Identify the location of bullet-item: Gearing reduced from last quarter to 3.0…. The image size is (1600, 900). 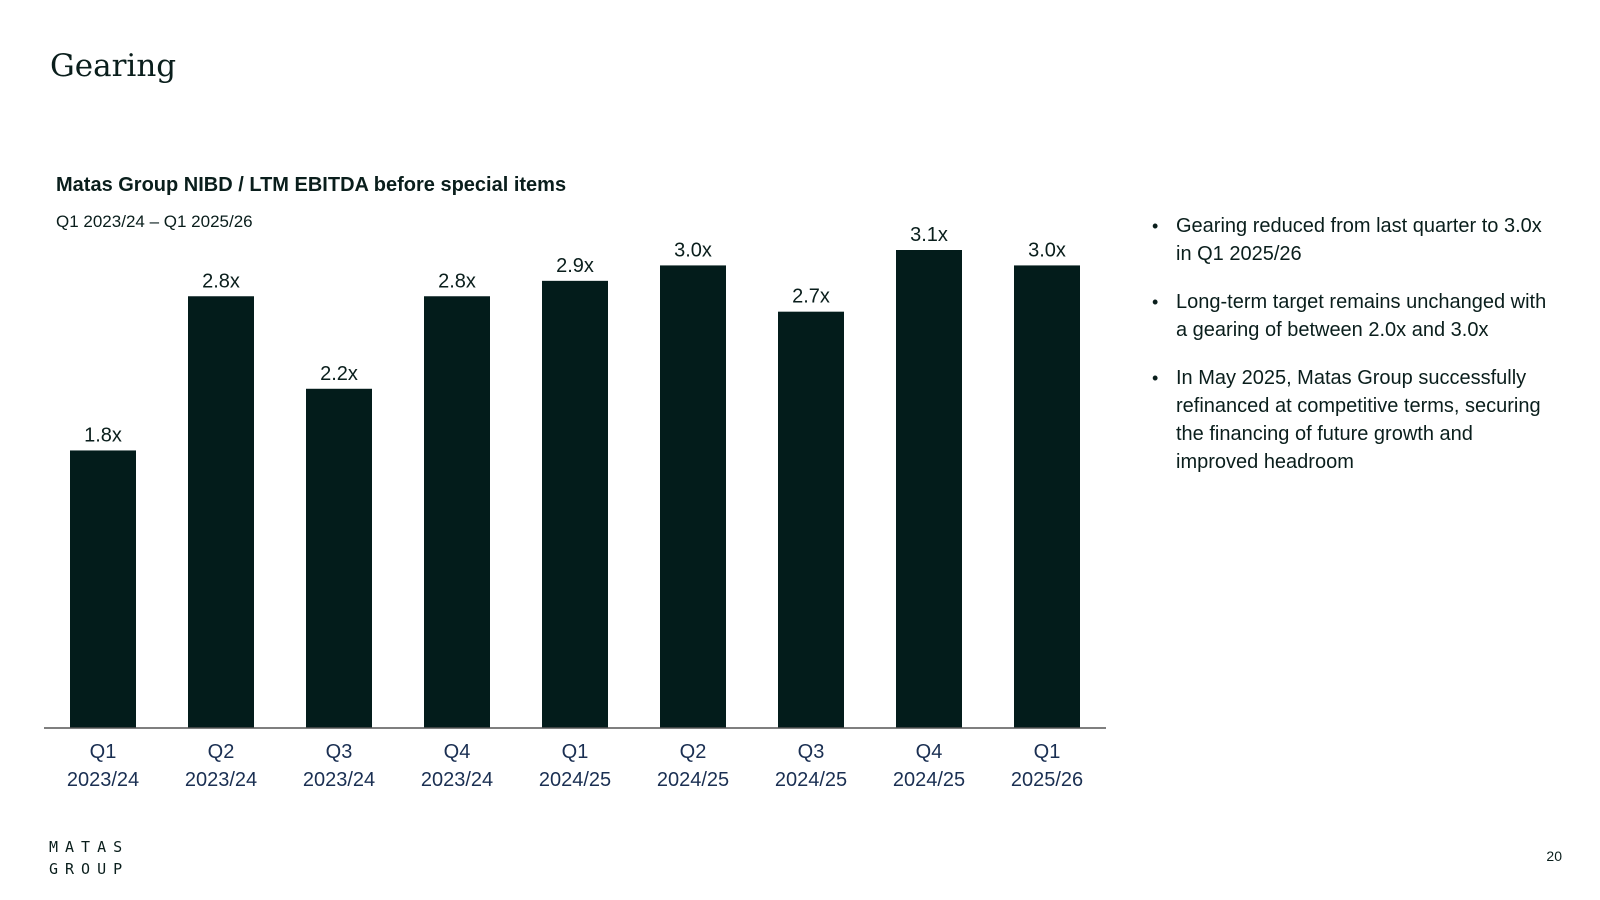
(1350, 240).